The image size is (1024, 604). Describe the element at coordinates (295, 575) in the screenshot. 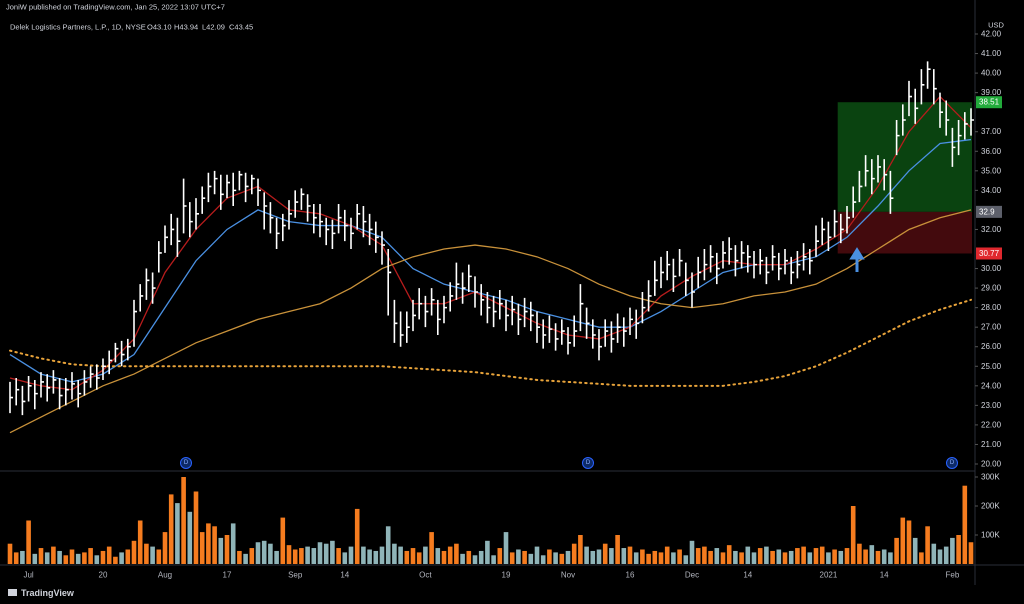

I see `x-tick-label: Sep` at that location.